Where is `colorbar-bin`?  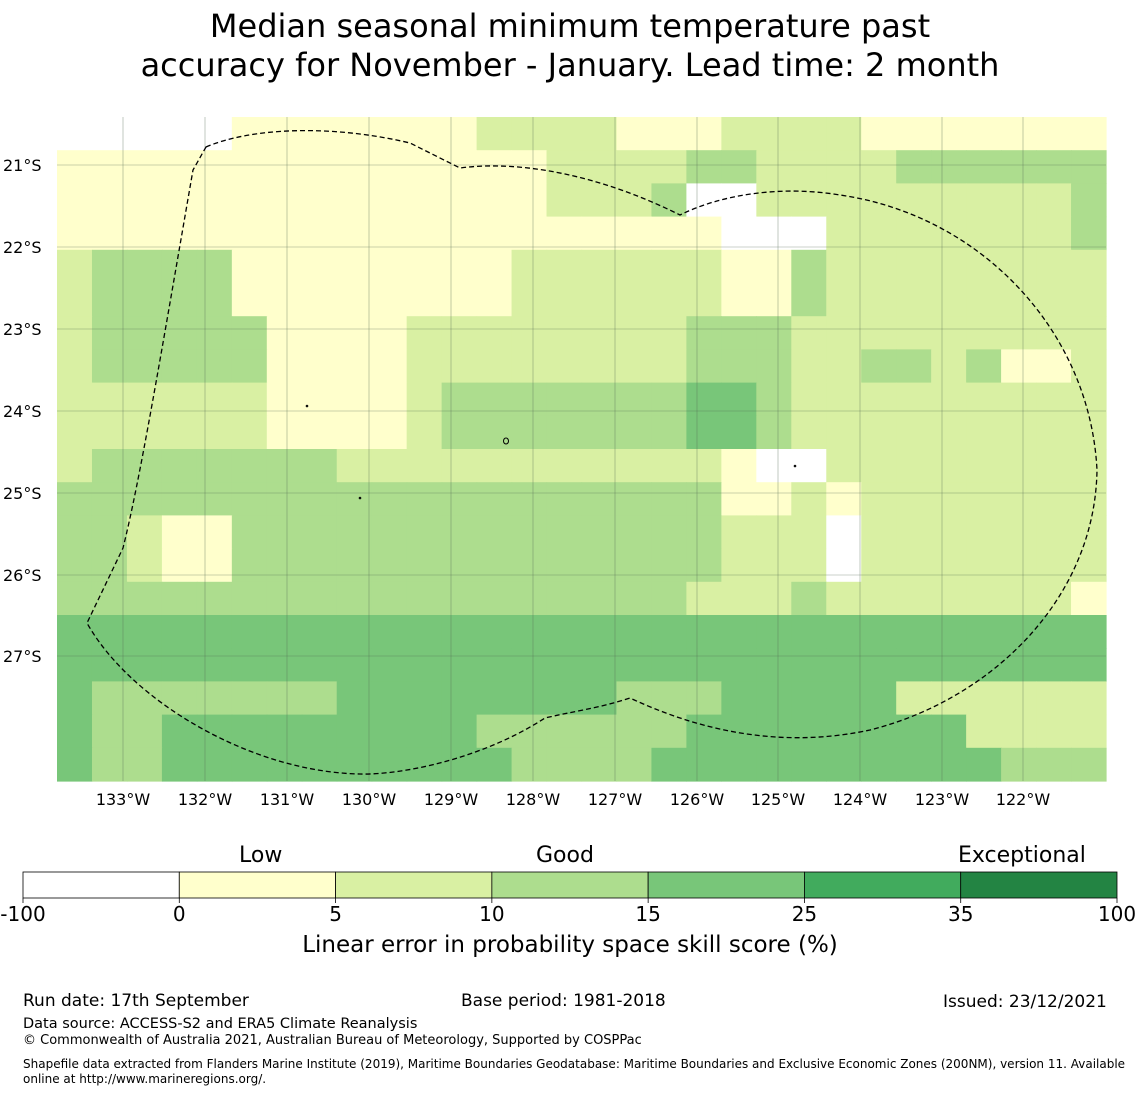 colorbar-bin is located at coordinates (414, 885).